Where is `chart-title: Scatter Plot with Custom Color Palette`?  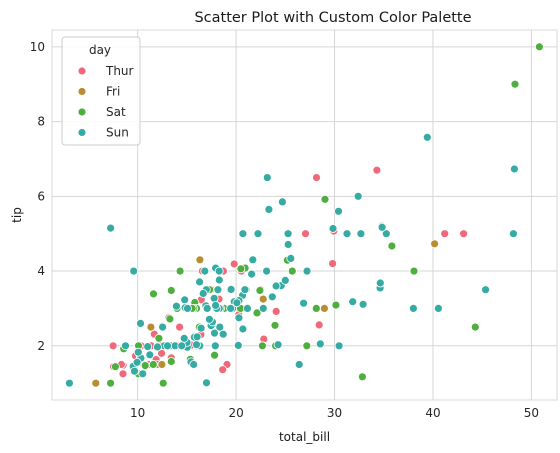 chart-title: Scatter Plot with Custom Color Palette is located at coordinates (332, 18).